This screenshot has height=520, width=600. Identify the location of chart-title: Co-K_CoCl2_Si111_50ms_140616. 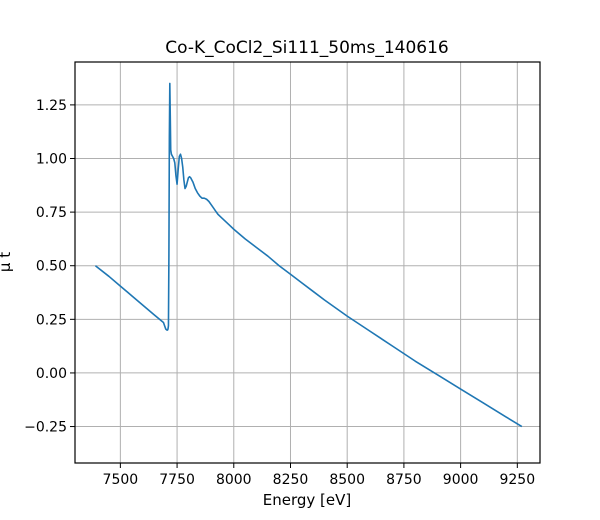
(306, 48).